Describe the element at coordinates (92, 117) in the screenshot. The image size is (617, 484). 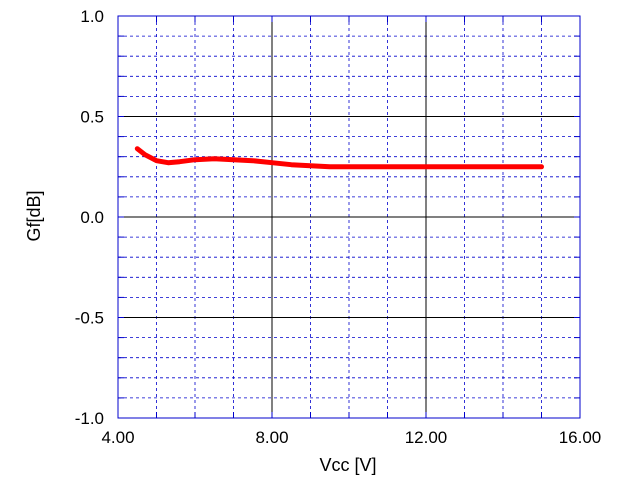
I see `y-tick-label: 0.5` at that location.